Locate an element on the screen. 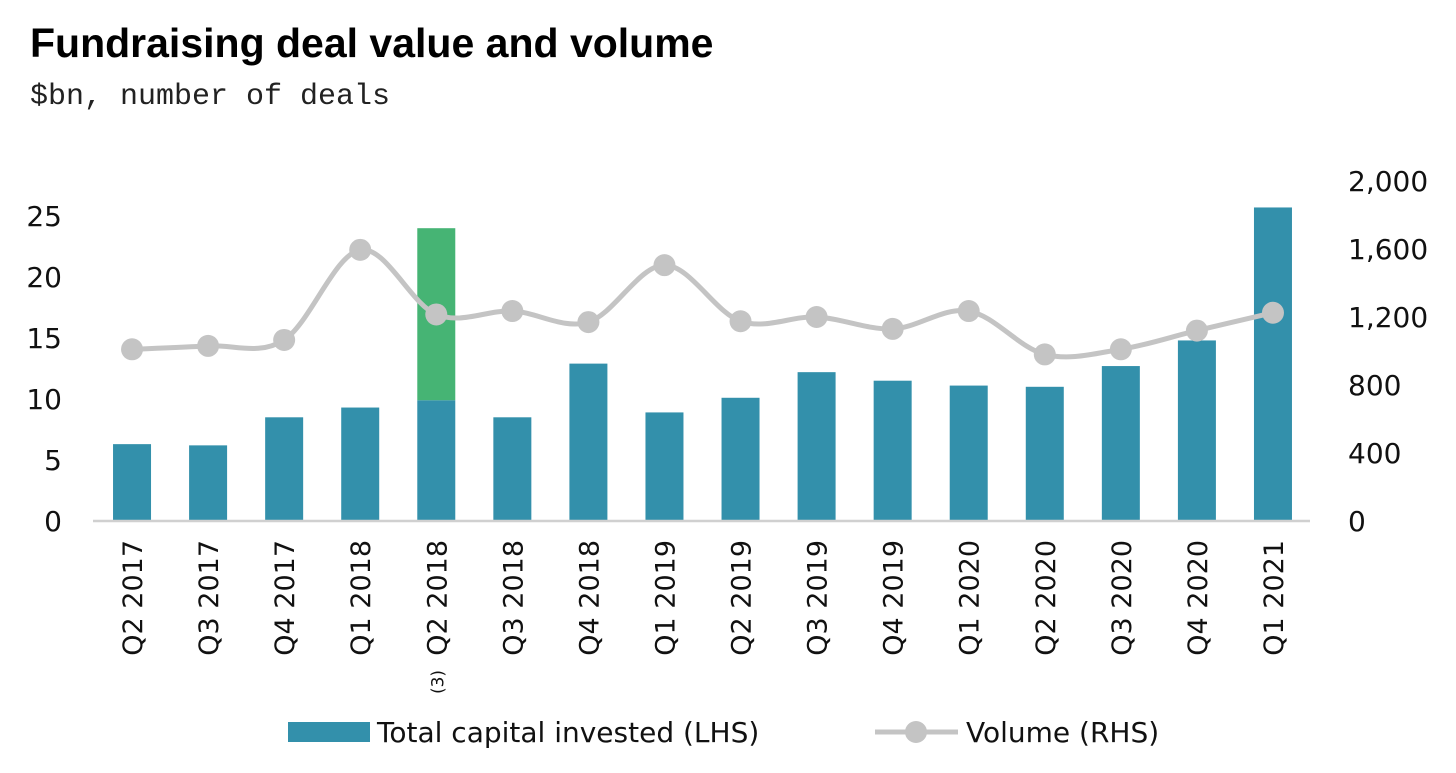 This screenshot has width=1456, height=773. x-axis-tick-label: Q2 2017 is located at coordinates (133, 598).